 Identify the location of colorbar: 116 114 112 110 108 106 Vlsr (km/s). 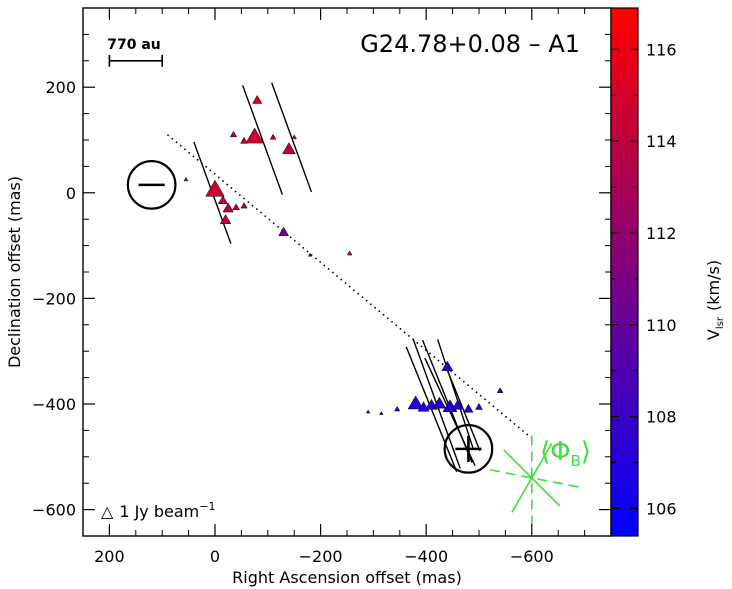
(668, 272).